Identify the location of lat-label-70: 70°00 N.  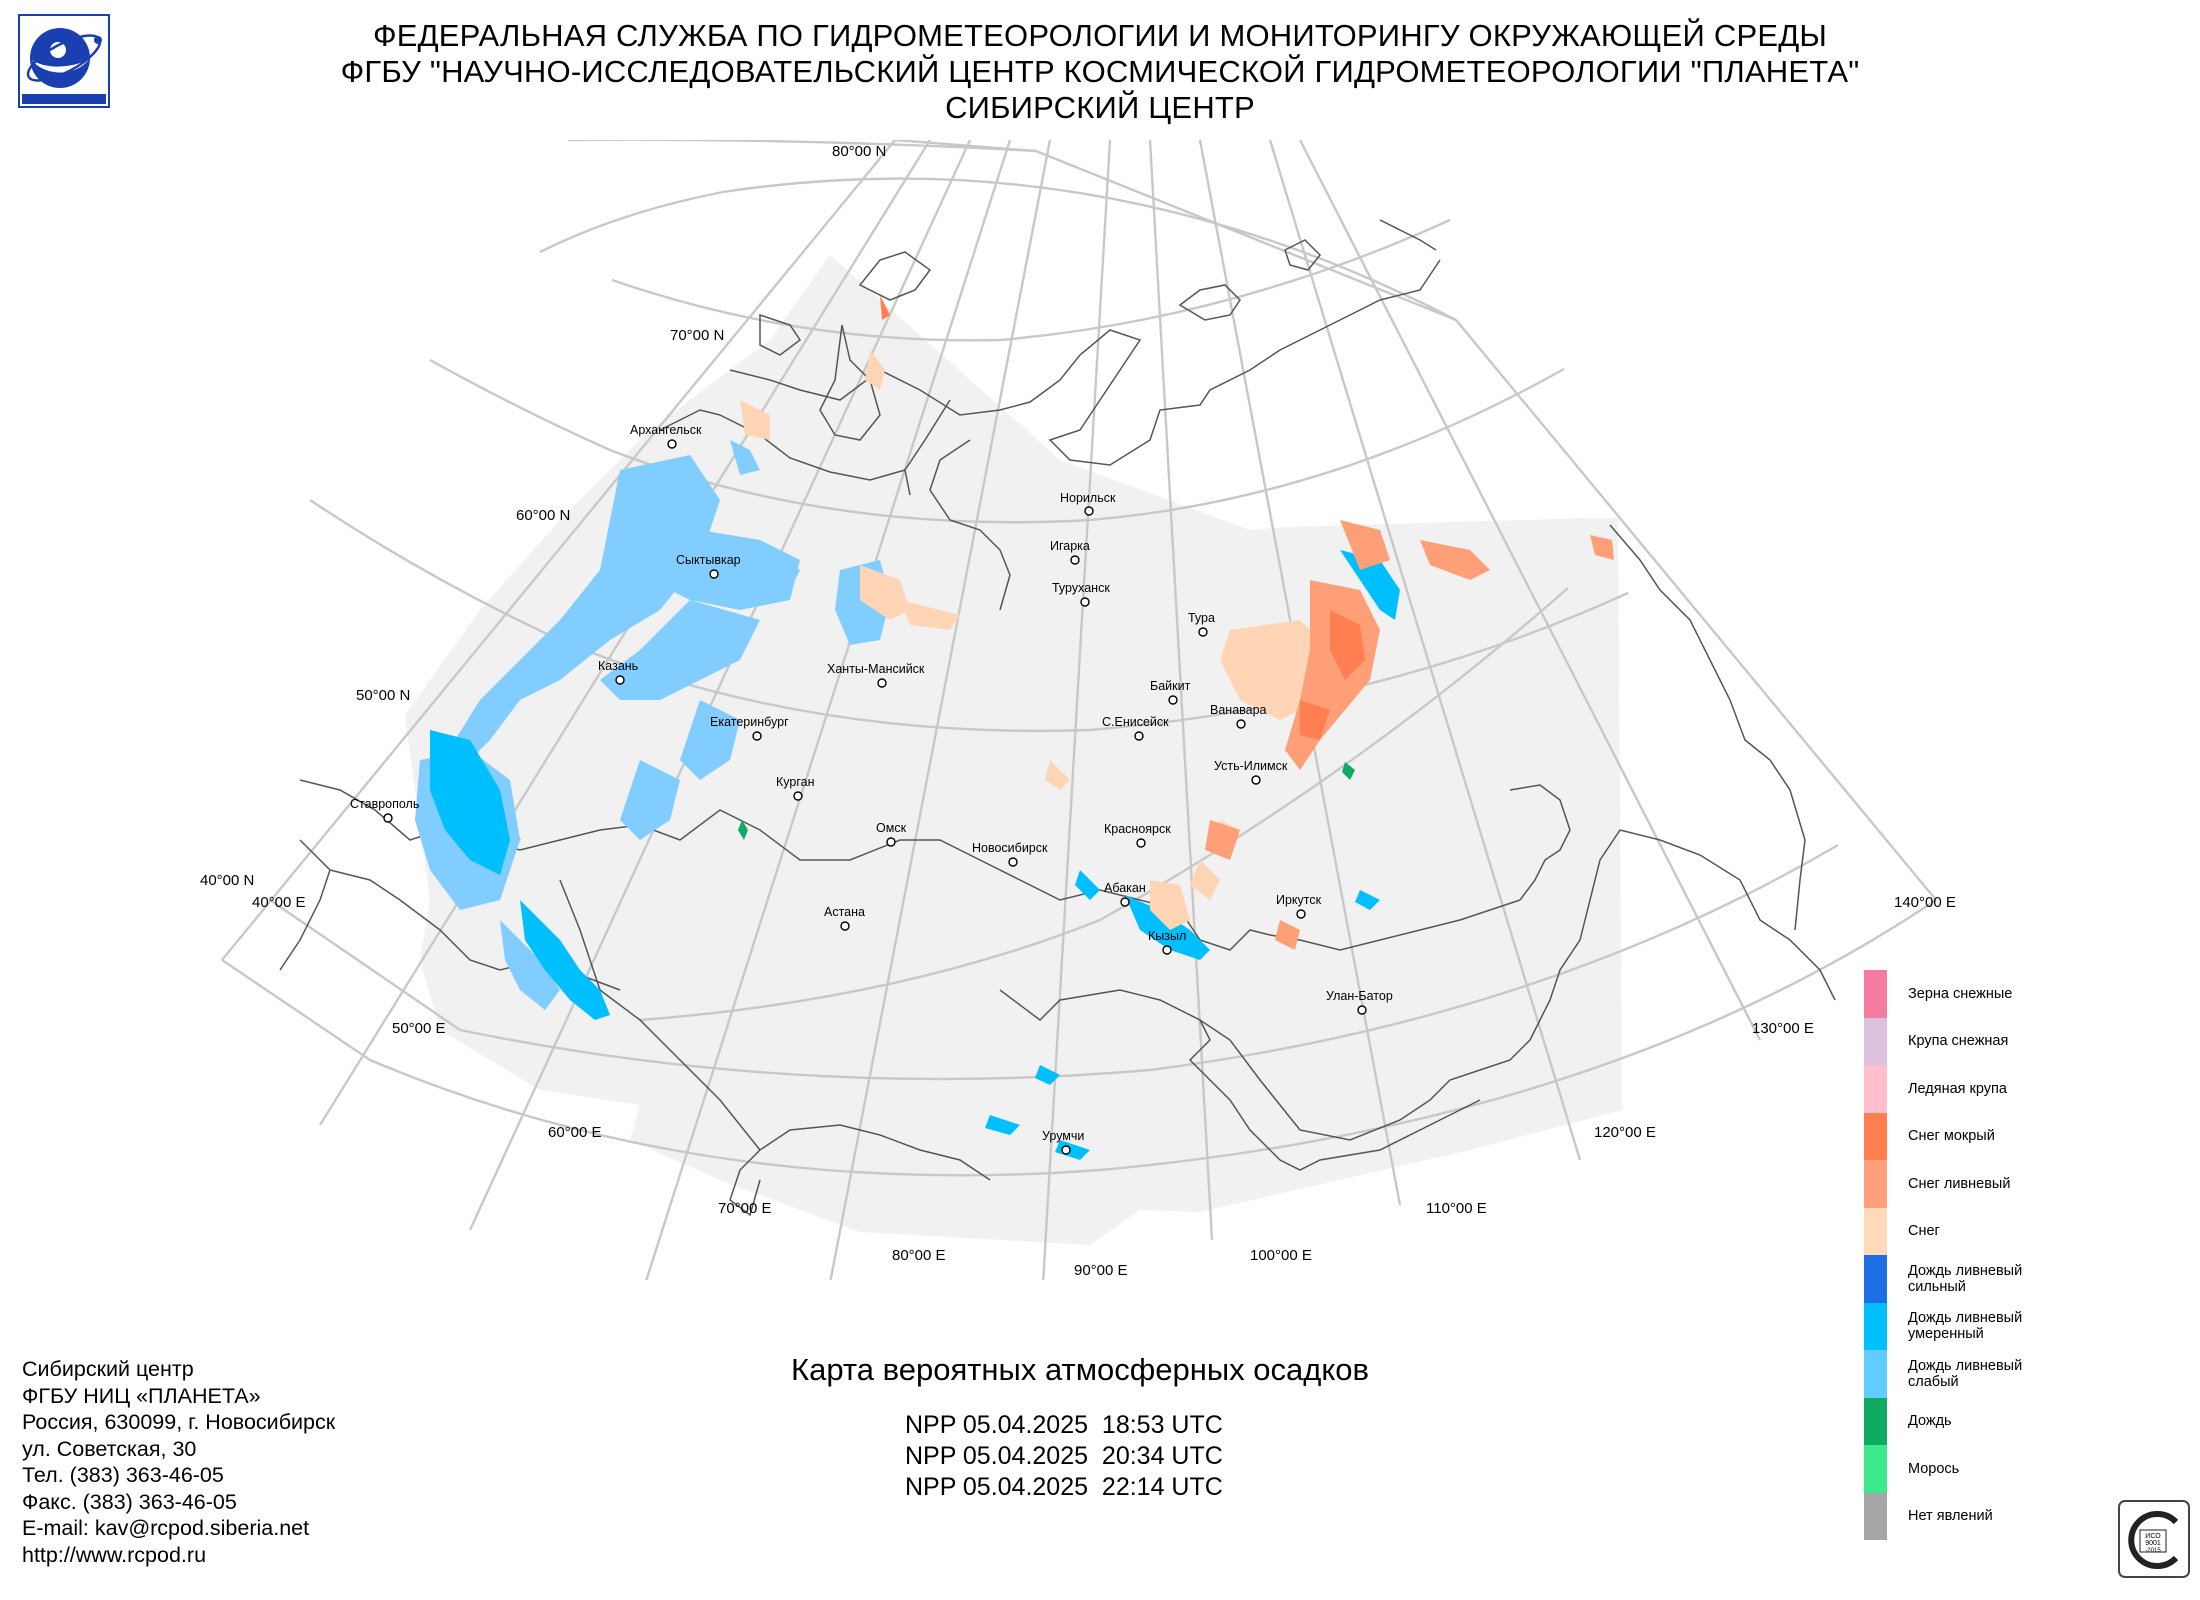
(697, 335).